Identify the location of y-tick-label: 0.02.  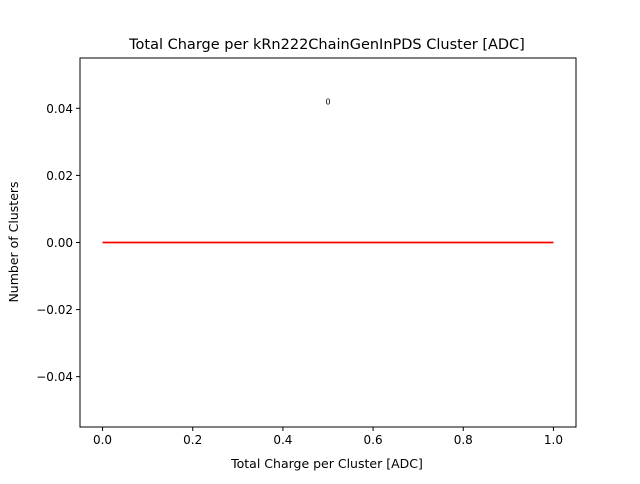
(59, 176).